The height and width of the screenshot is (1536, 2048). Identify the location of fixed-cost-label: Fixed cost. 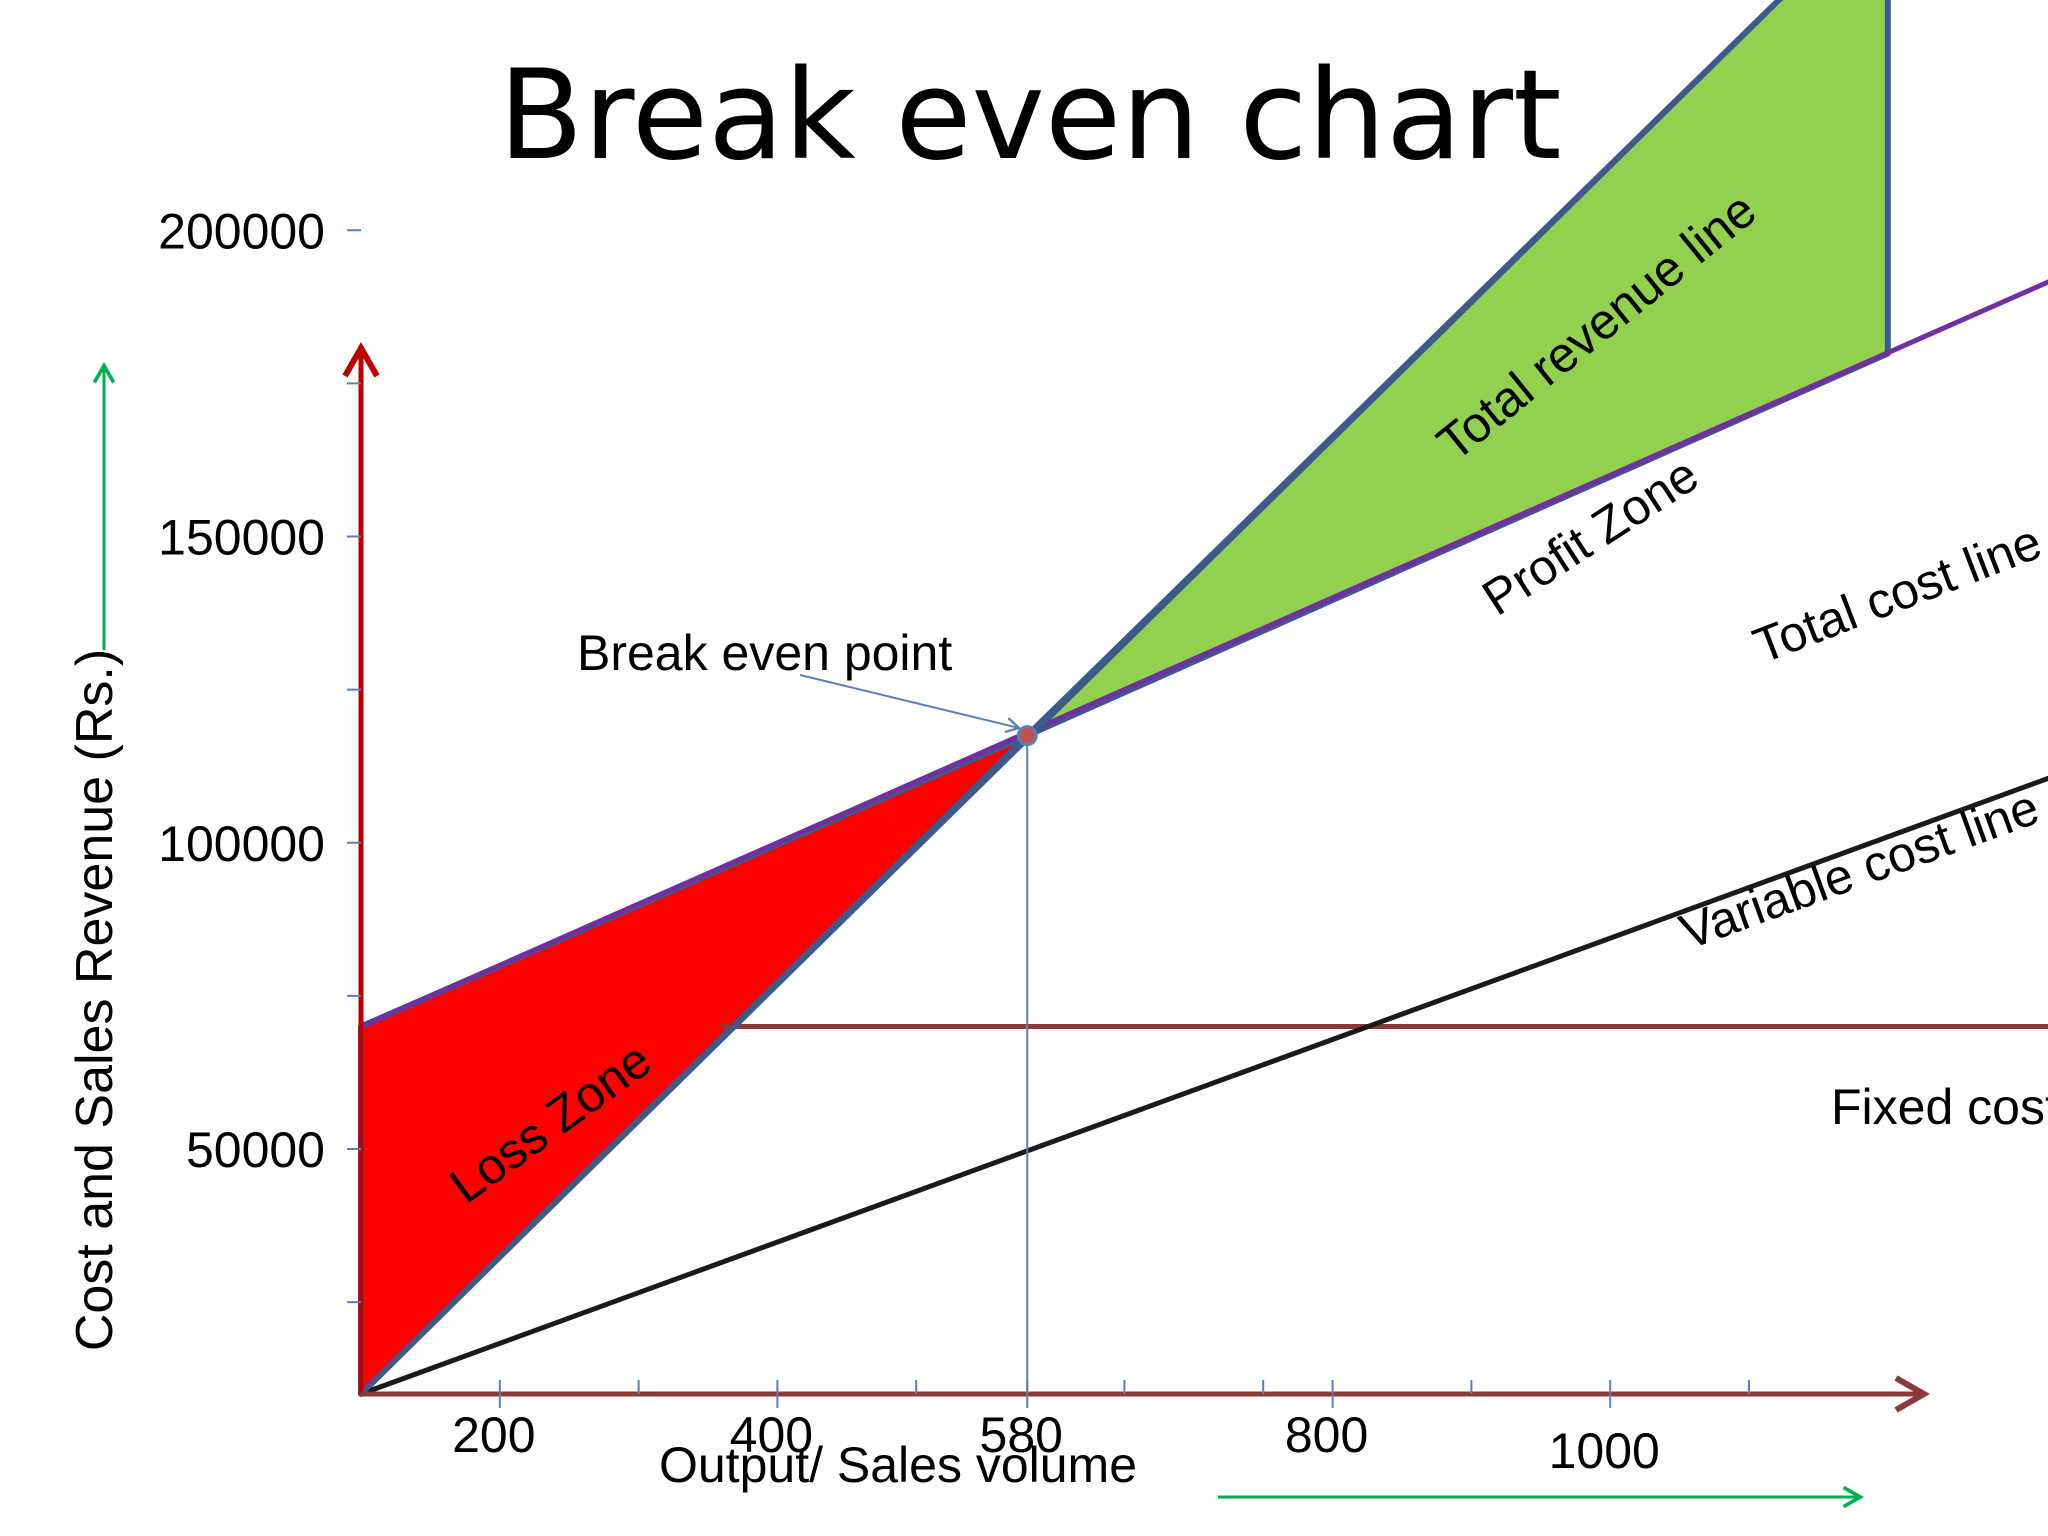
(1939, 1107).